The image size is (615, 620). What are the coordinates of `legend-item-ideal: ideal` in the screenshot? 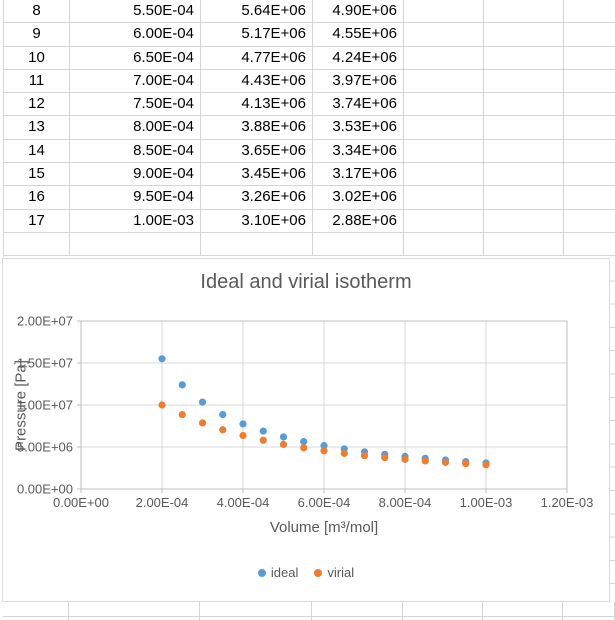 It's located at (277, 572).